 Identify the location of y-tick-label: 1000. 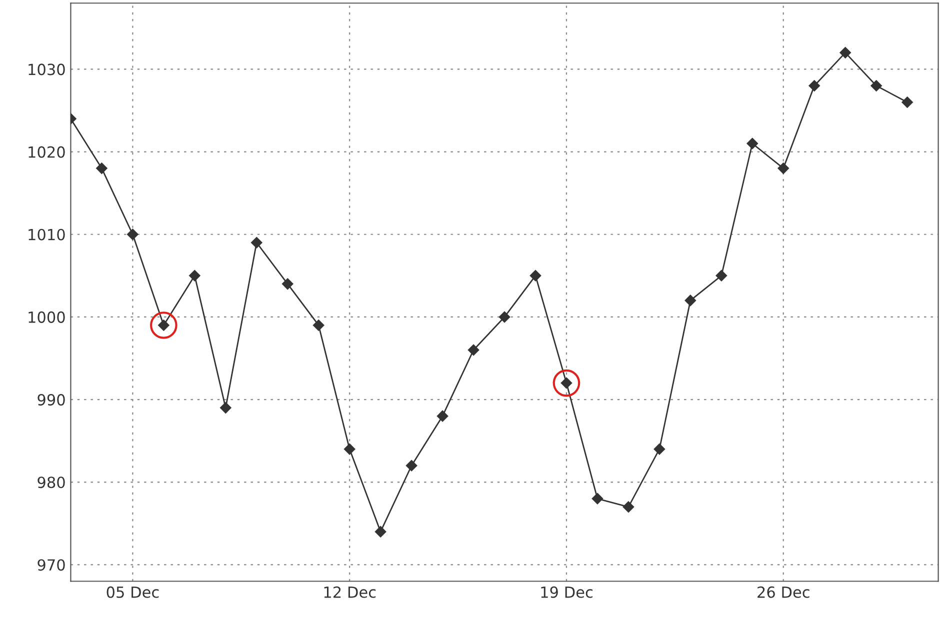
(46, 317).